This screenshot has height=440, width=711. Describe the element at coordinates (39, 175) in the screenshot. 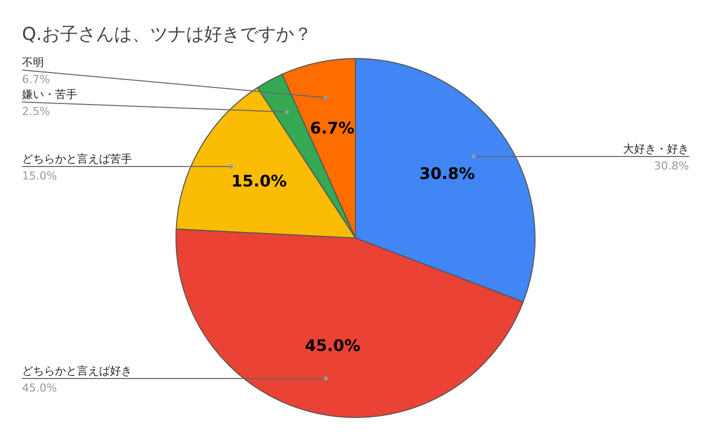

I see `text: 15.0%` at that location.